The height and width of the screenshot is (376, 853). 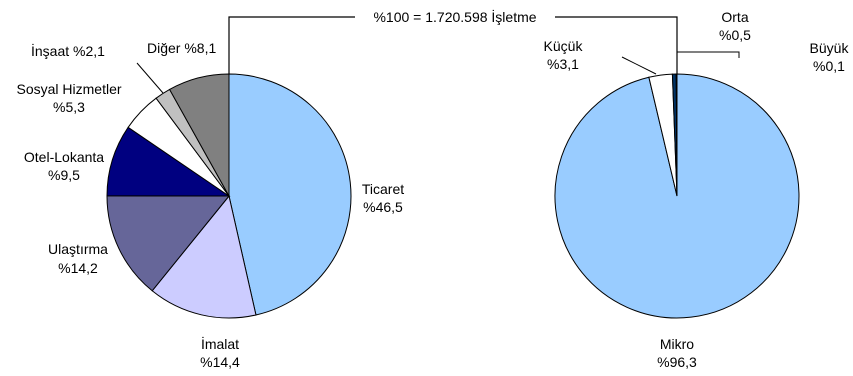 I want to click on total-bracket, so click(x=291, y=46).